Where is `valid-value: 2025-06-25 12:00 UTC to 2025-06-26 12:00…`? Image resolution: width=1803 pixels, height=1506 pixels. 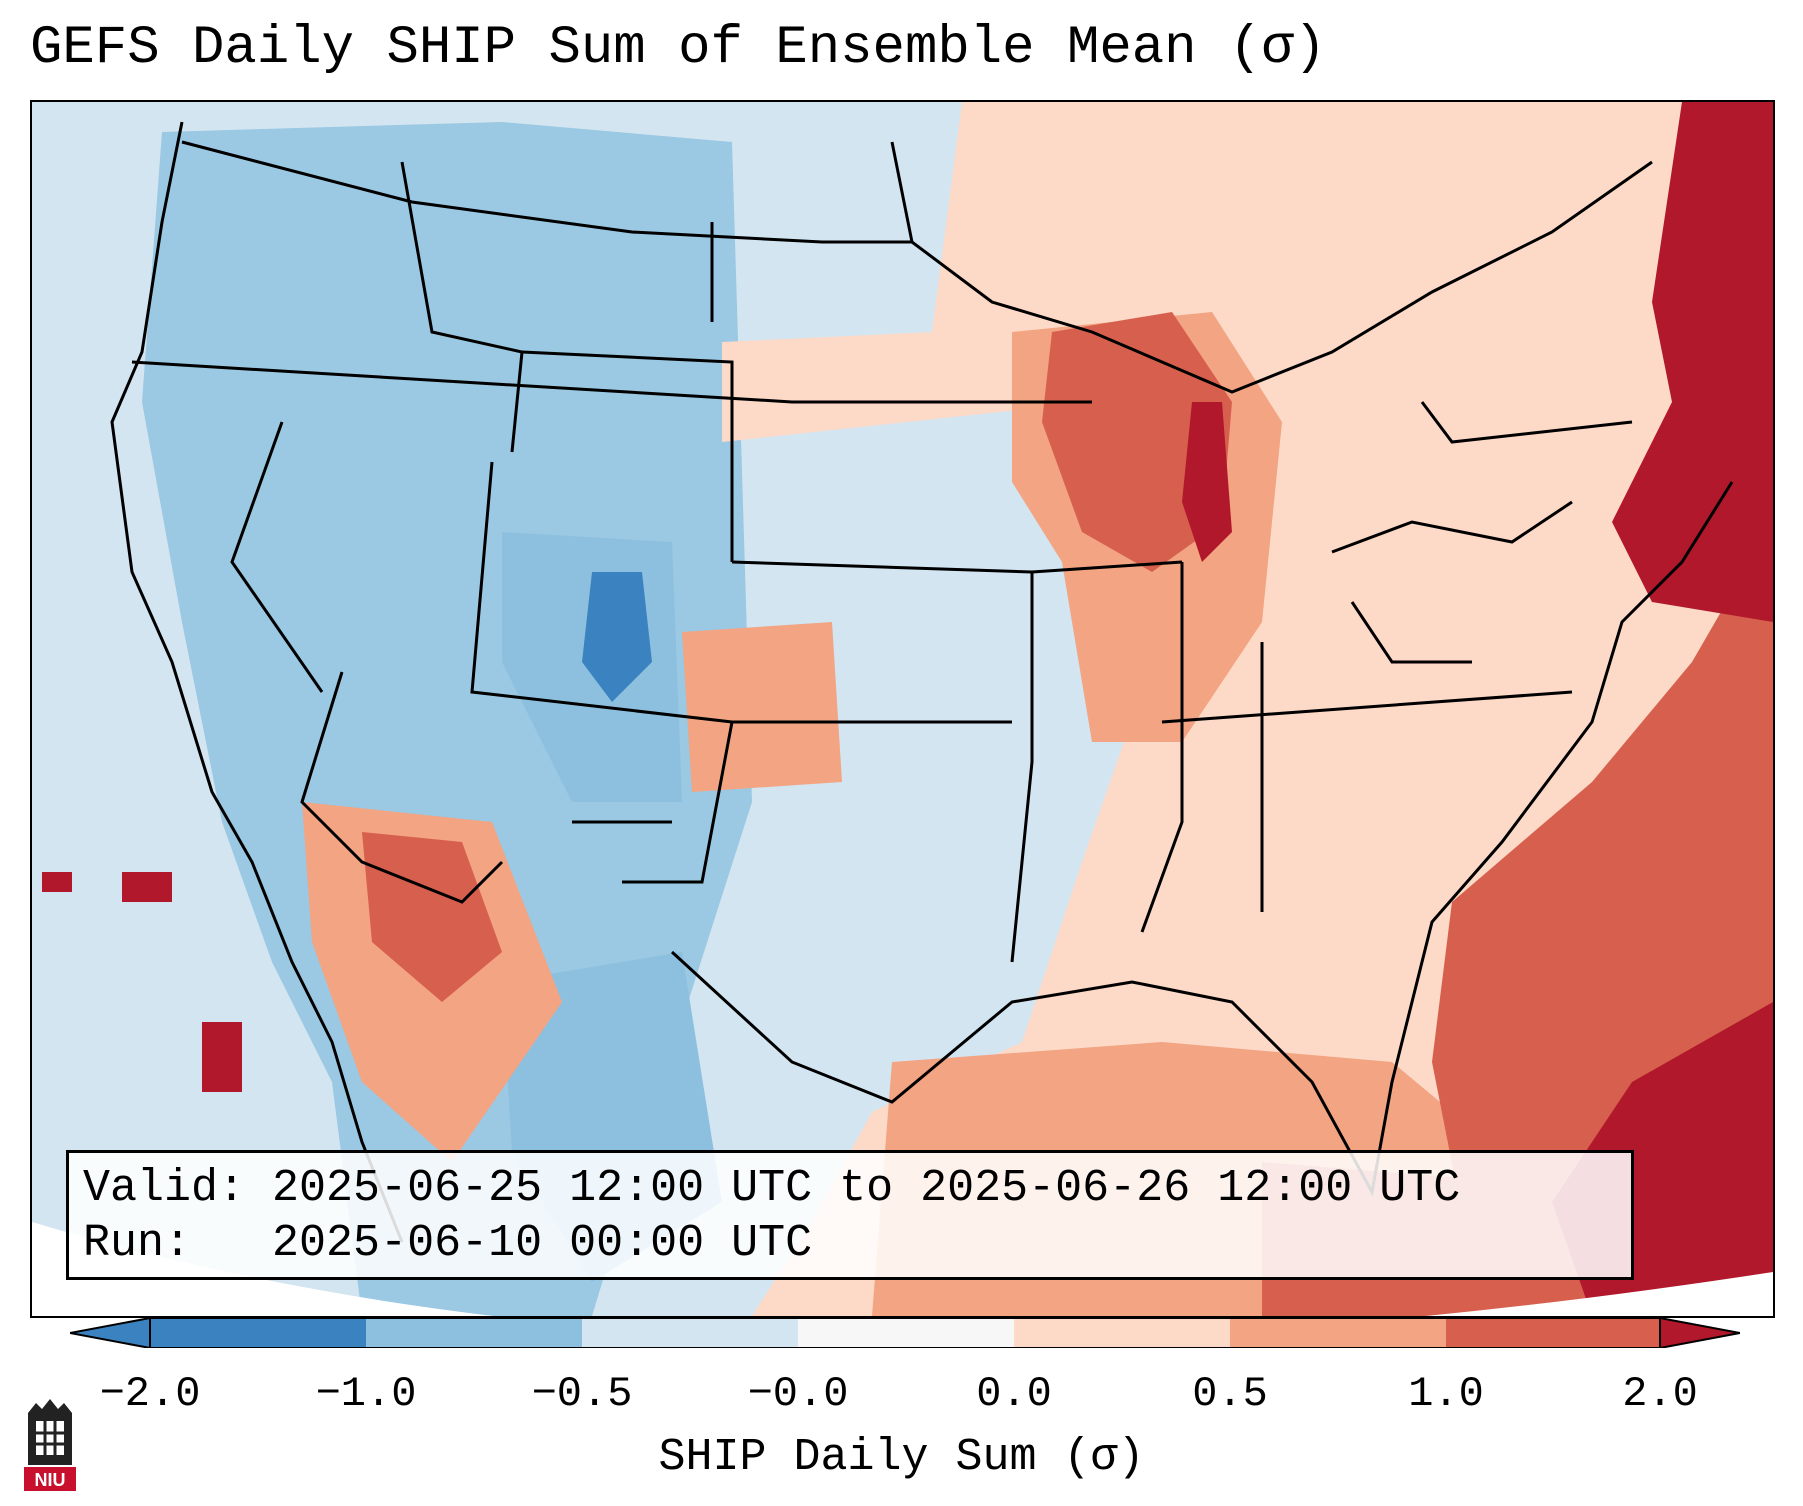 valid-value: 2025-06-25 12:00 UTC to 2025-06-26 12:00… is located at coordinates (866, 1188).